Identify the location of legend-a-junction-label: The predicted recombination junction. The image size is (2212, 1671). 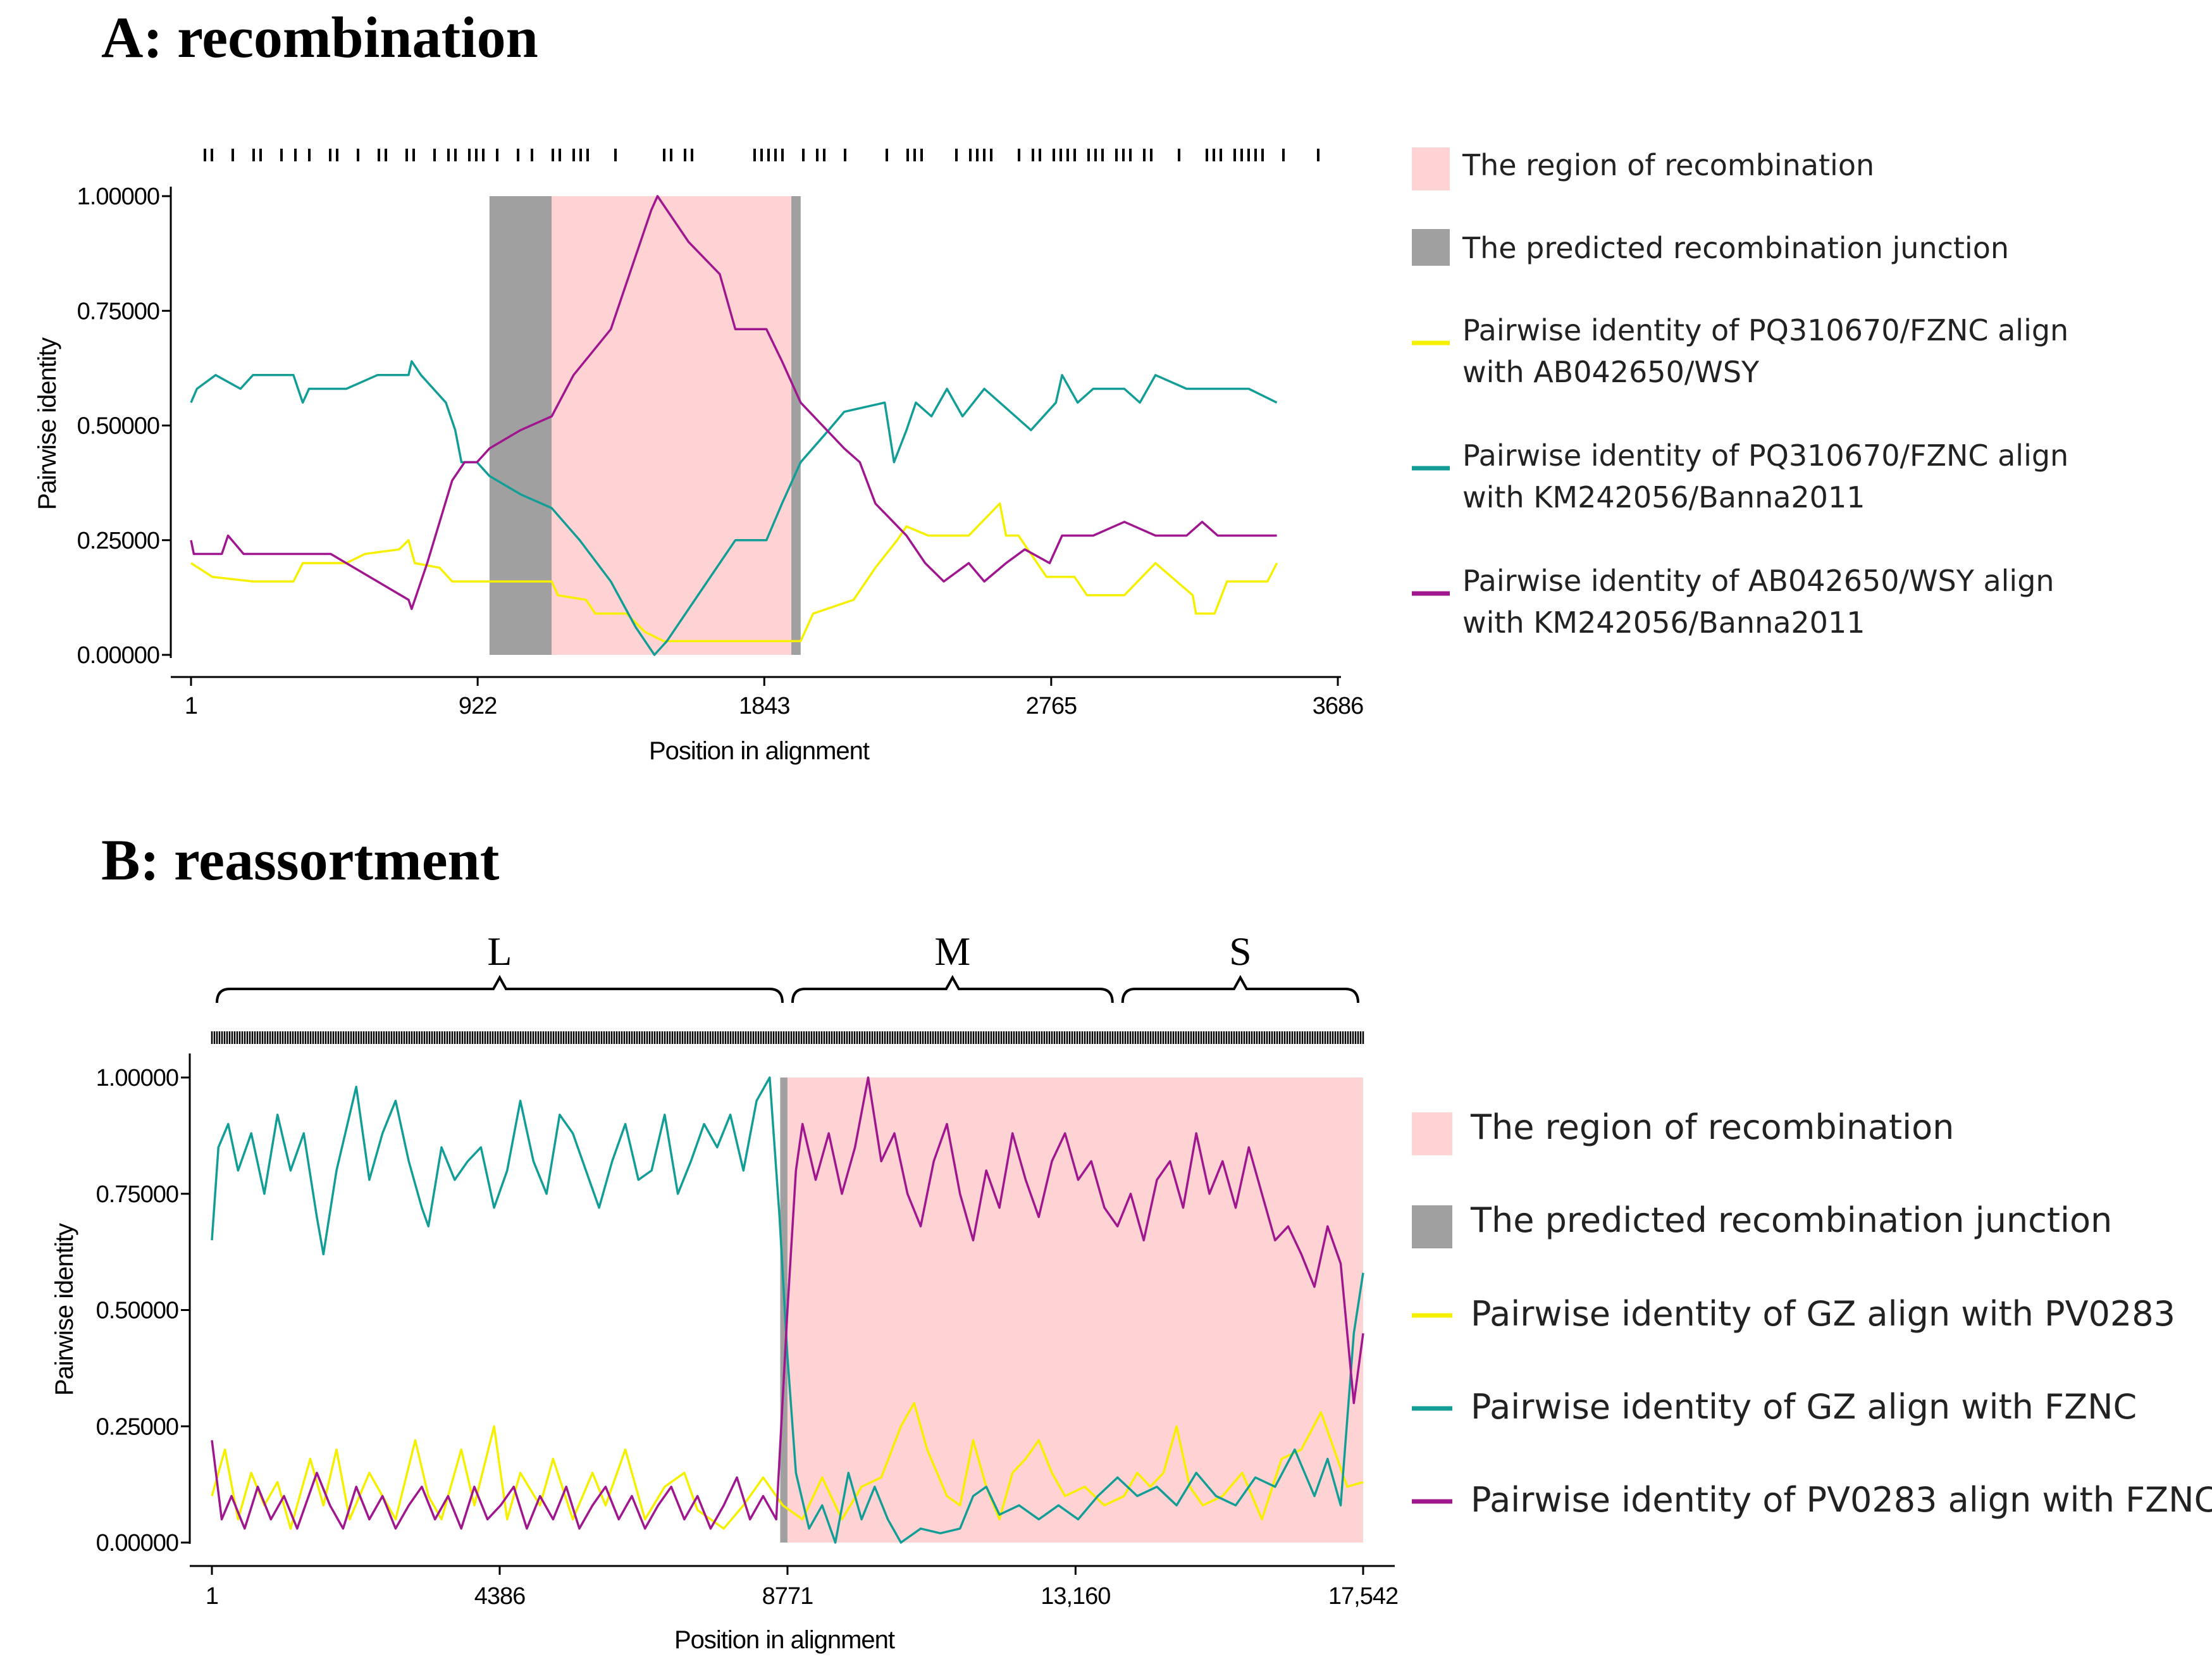
(1735, 248).